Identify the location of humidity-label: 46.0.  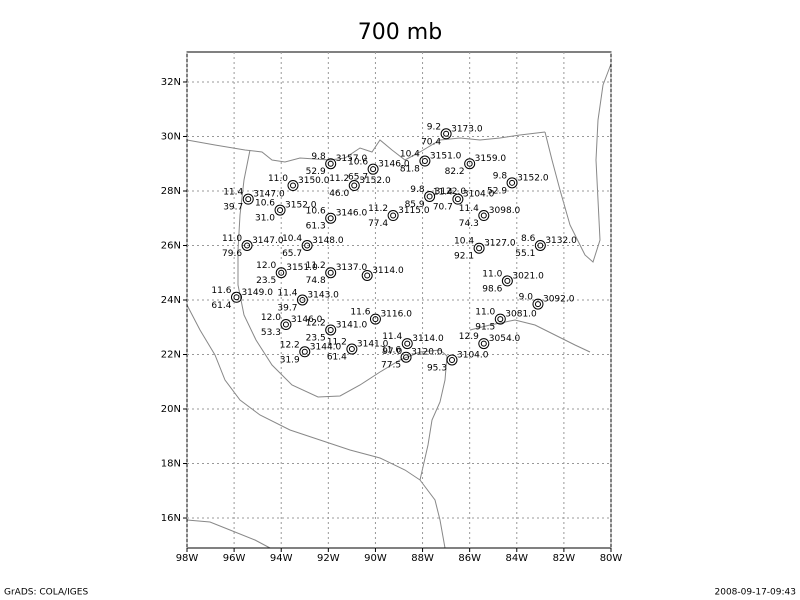
(339, 194).